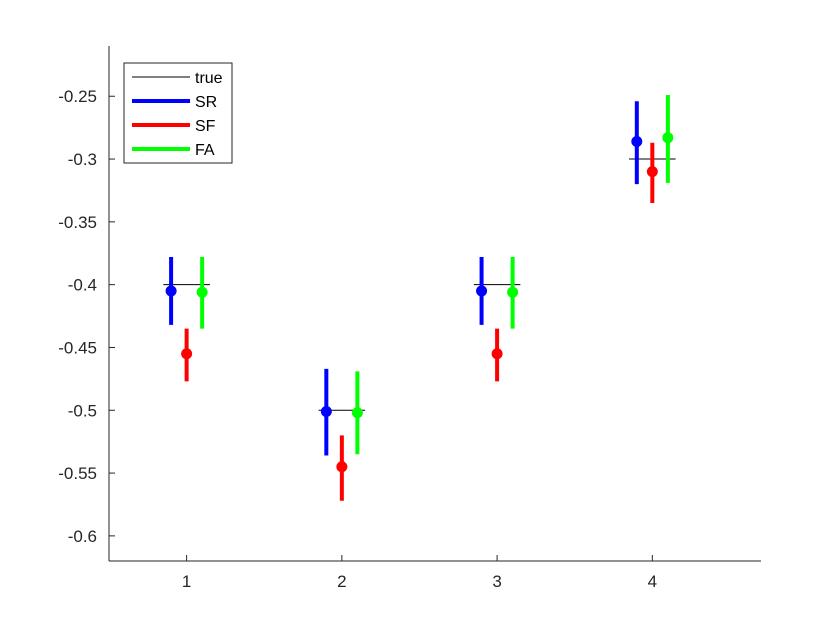  I want to click on legend-label-true: true, so click(209, 78).